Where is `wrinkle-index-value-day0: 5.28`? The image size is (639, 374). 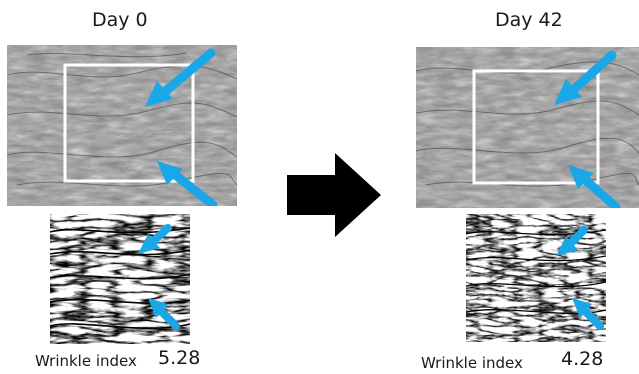
wrinkle-index-value-day0: 5.28 is located at coordinates (179, 358).